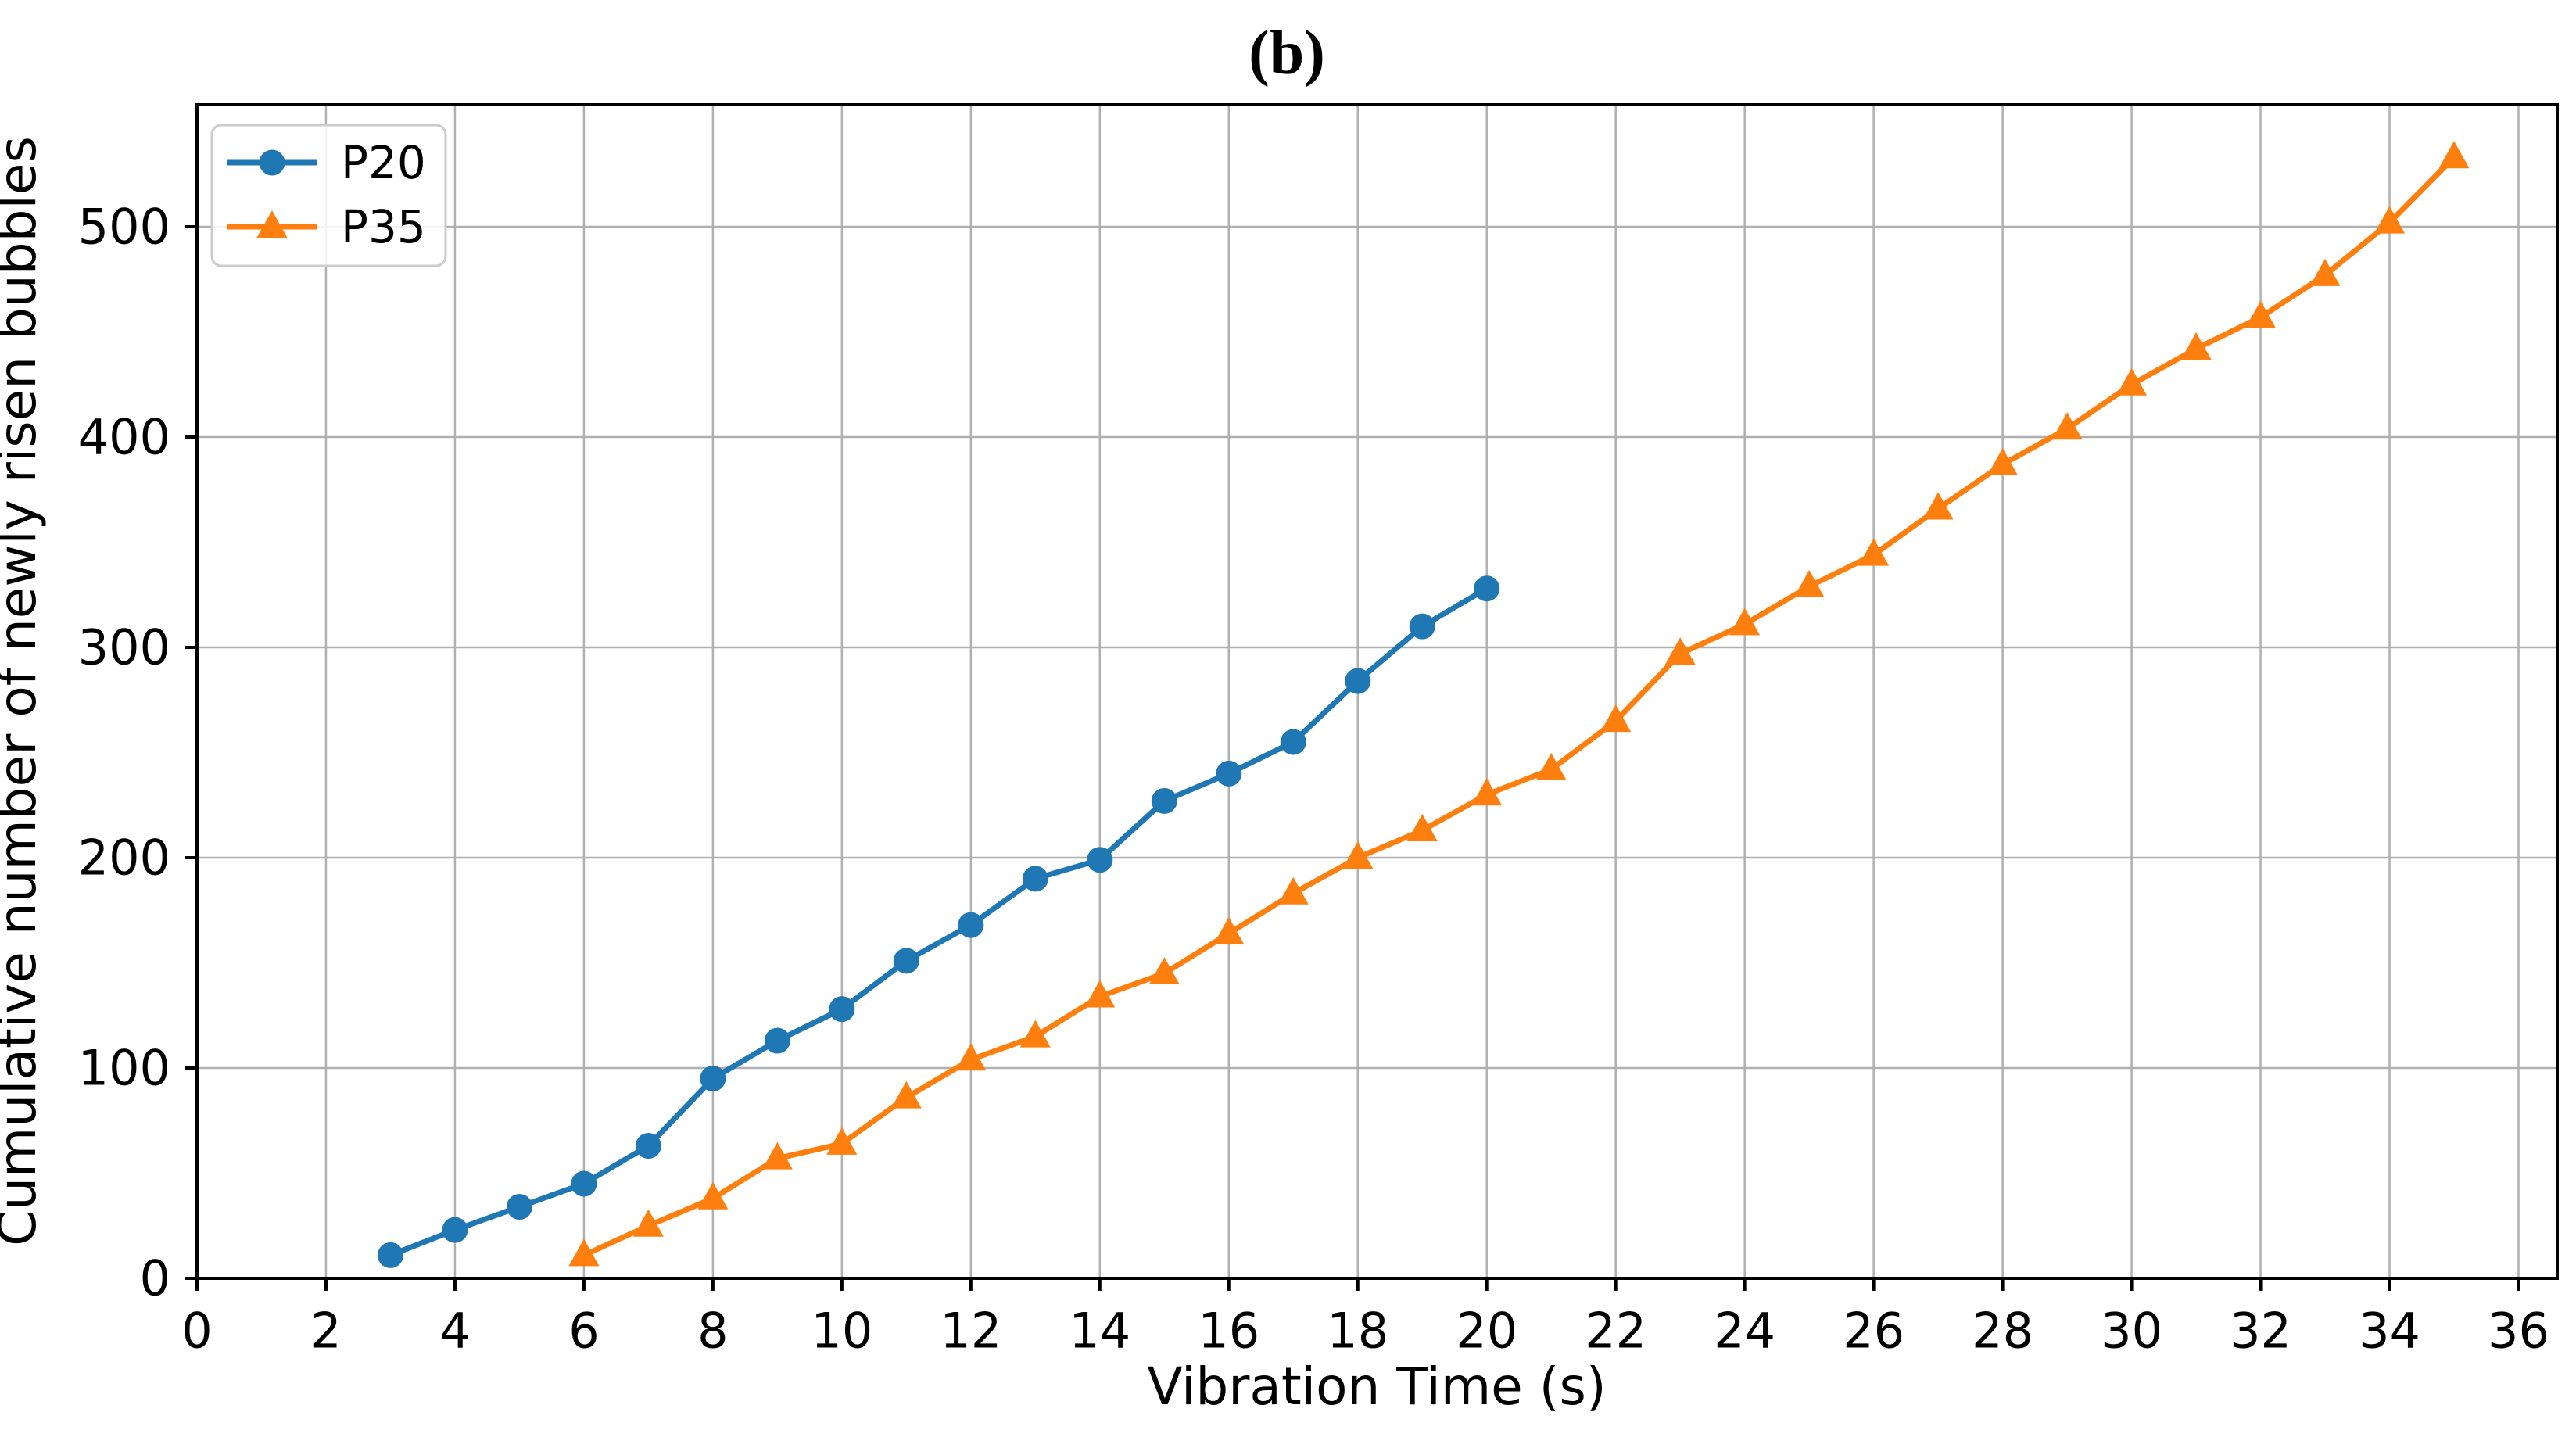  What do you see at coordinates (1551, 767) in the screenshot?
I see `p35-marker-x21` at bounding box center [1551, 767].